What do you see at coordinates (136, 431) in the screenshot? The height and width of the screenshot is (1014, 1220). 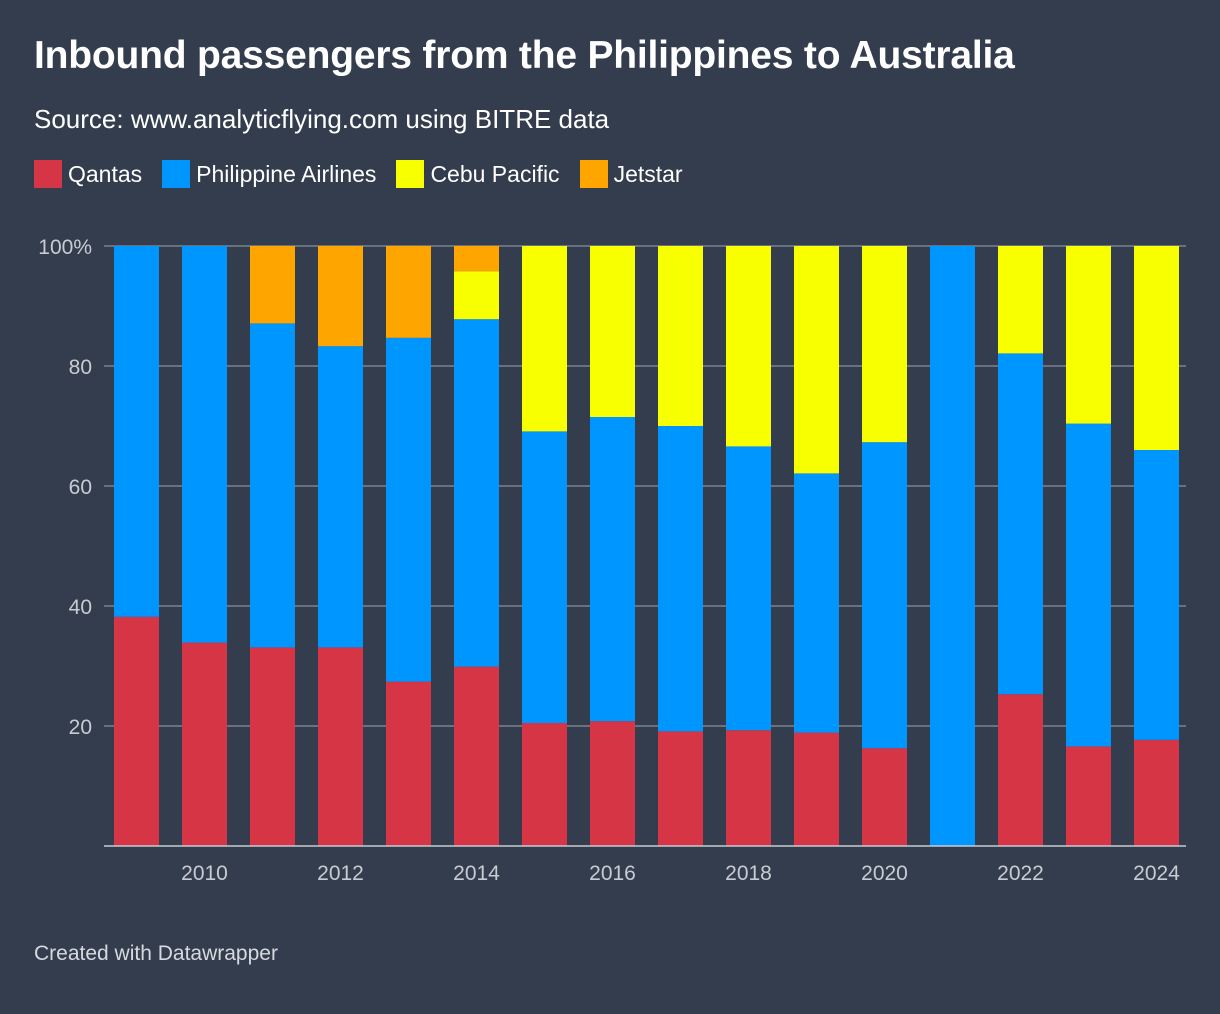 I see `bar-segment-philippine-airlines-2009` at bounding box center [136, 431].